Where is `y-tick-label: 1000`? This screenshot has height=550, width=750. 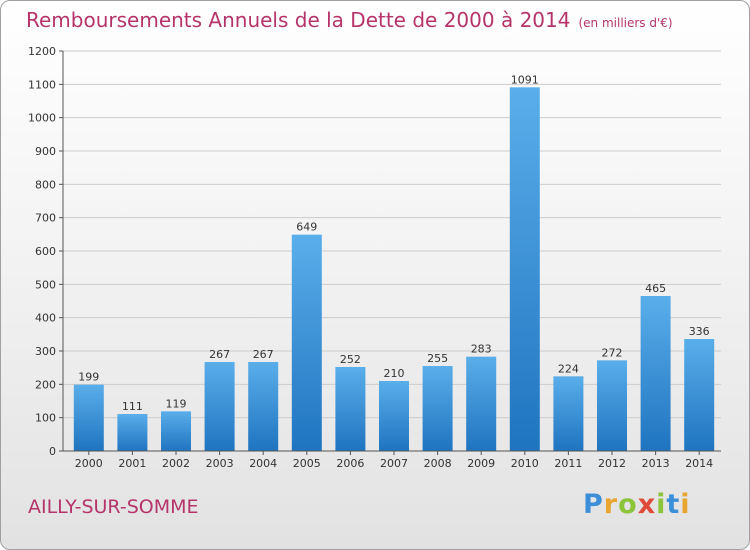
y-tick-label: 1000 is located at coordinates (42, 118).